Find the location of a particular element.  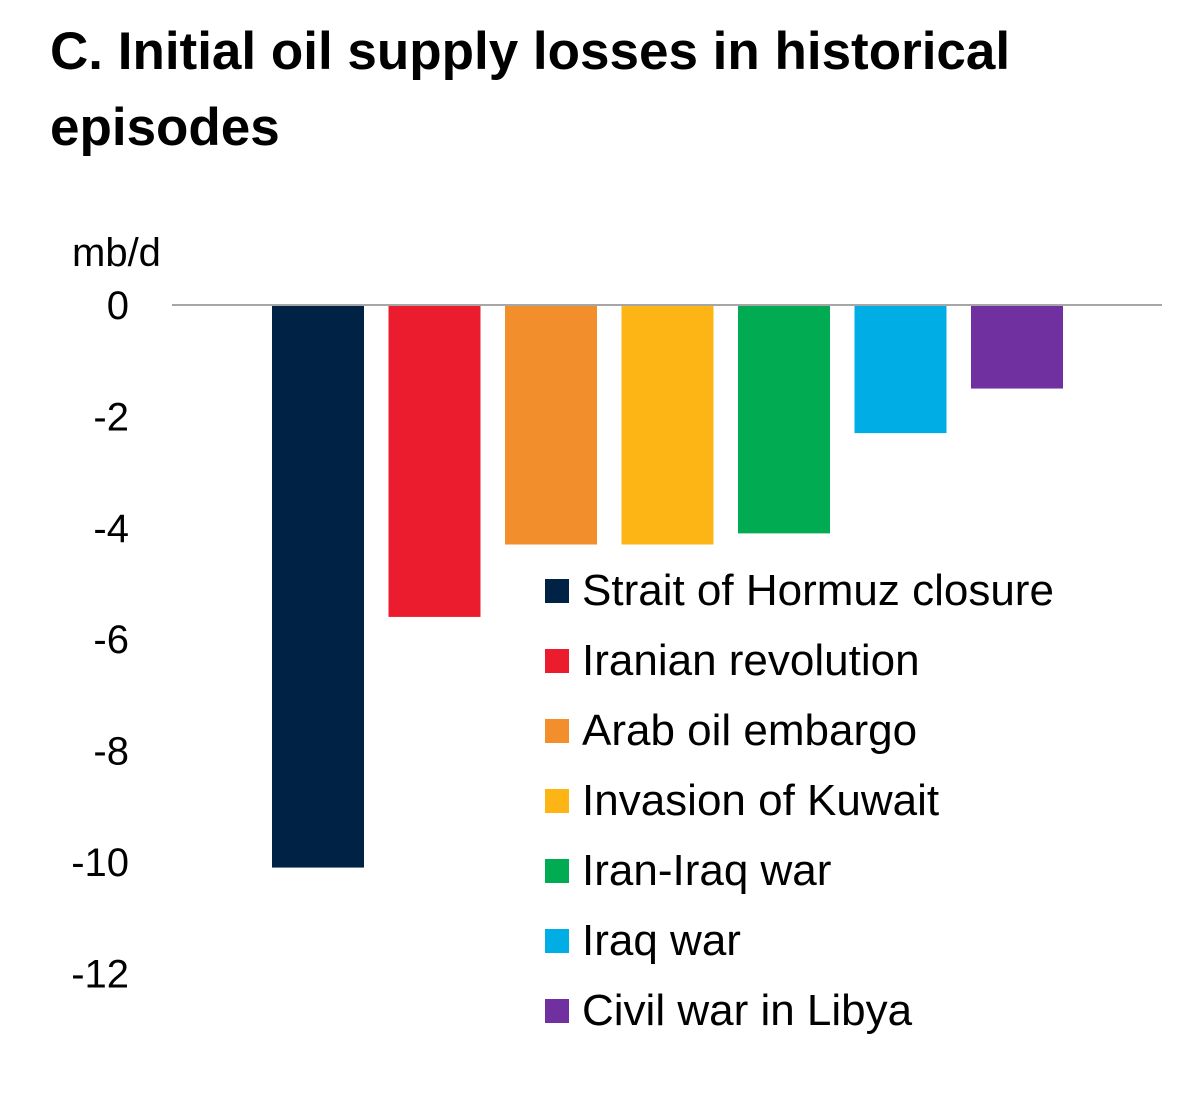

y-tick-label: -6 is located at coordinates (111, 640).